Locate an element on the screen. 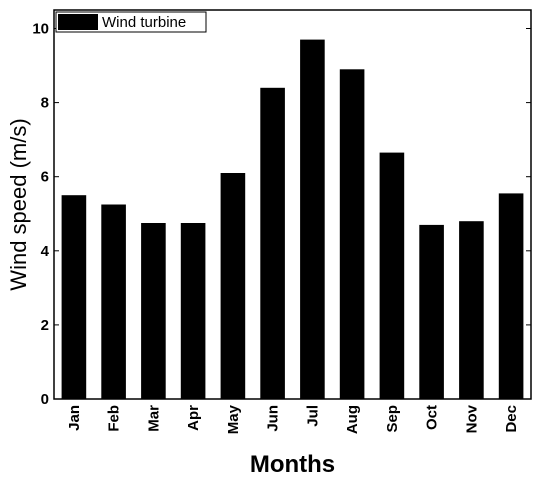 The width and height of the screenshot is (550, 483). bar-may is located at coordinates (233, 286).